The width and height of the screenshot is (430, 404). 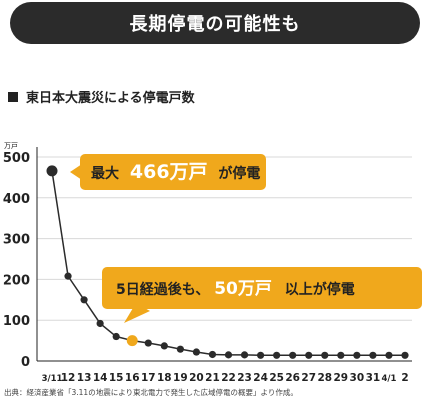 I want to click on x-tick-label: 25, so click(x=276, y=378).